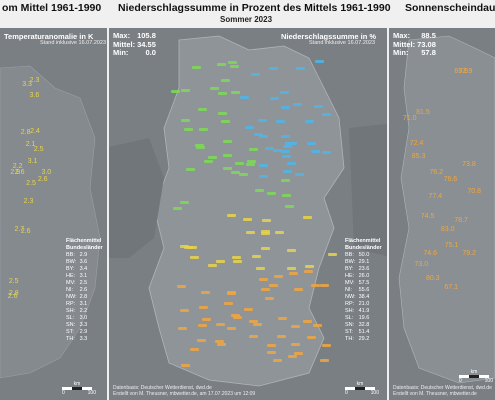  I want to click on right-station-label: 76.2, so click(436, 173).